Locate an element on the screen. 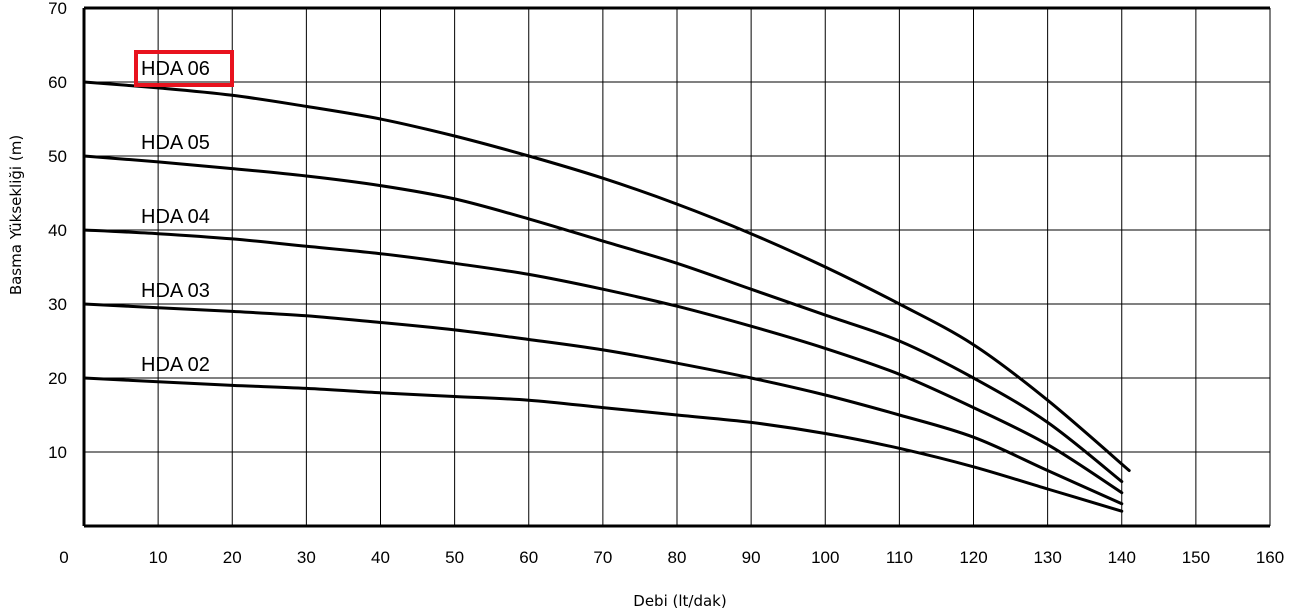 Image resolution: width=1293 pixels, height=610 pixels. x-tick-label: 120 is located at coordinates (973, 557).